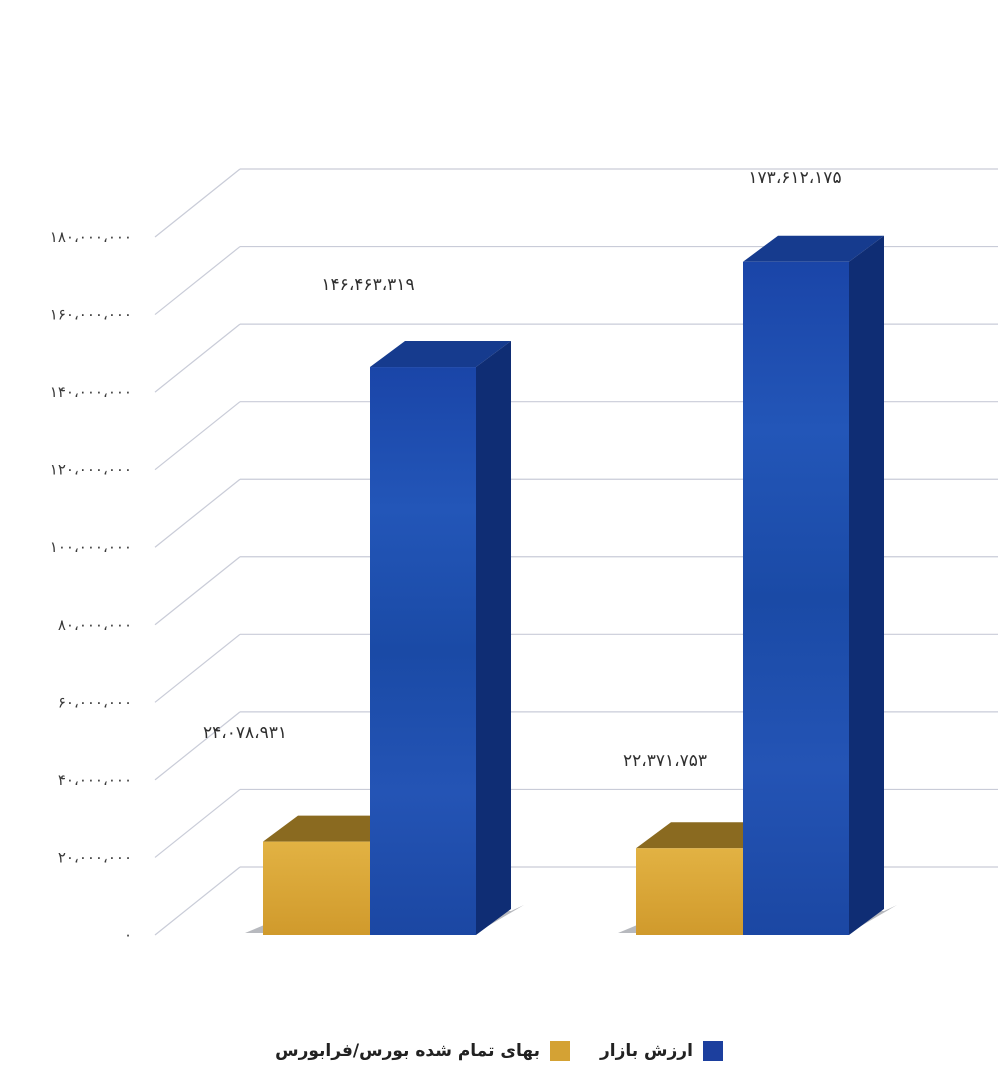 This screenshot has height=1086, width=998. What do you see at coordinates (95, 780) in the screenshot?
I see `y-tick-label: ۴۰،۰۰۰،۰۰۰` at bounding box center [95, 780].